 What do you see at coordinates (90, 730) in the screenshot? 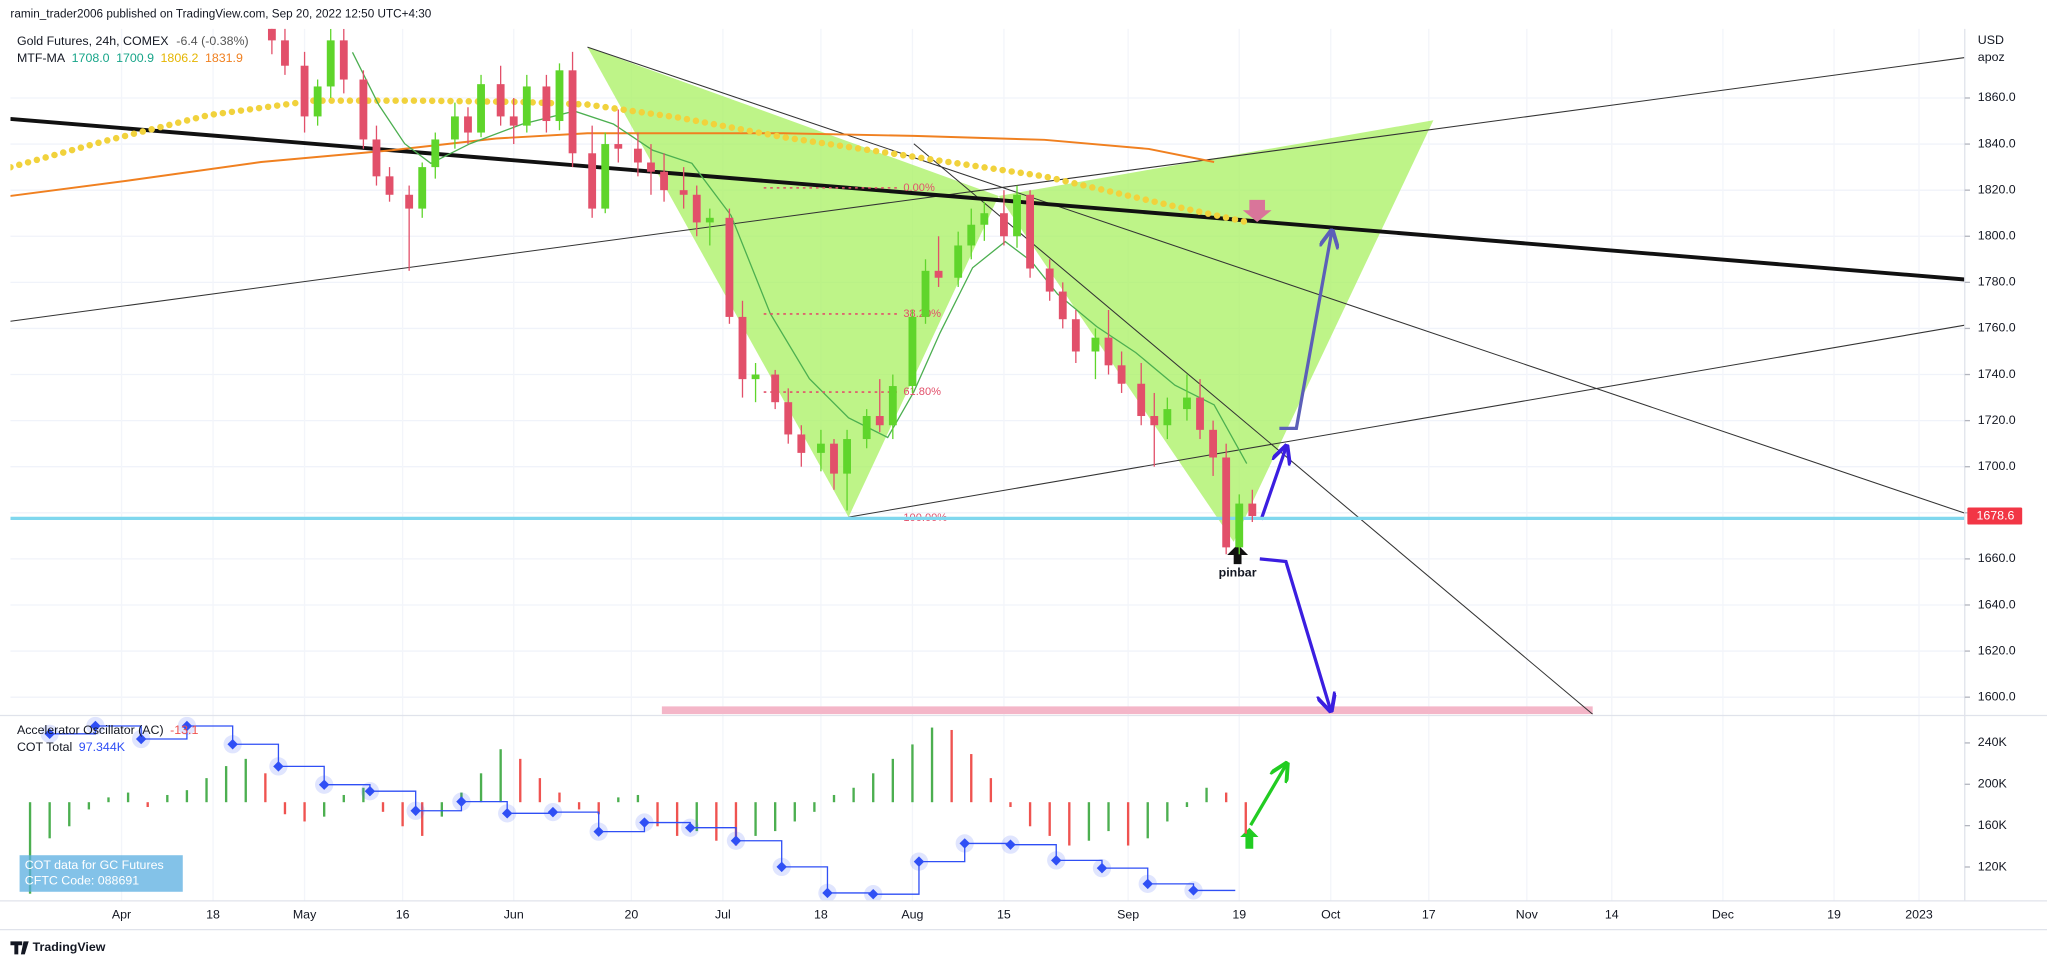
I see `indicator-name: Accelerator Oscillator (AC)` at bounding box center [90, 730].